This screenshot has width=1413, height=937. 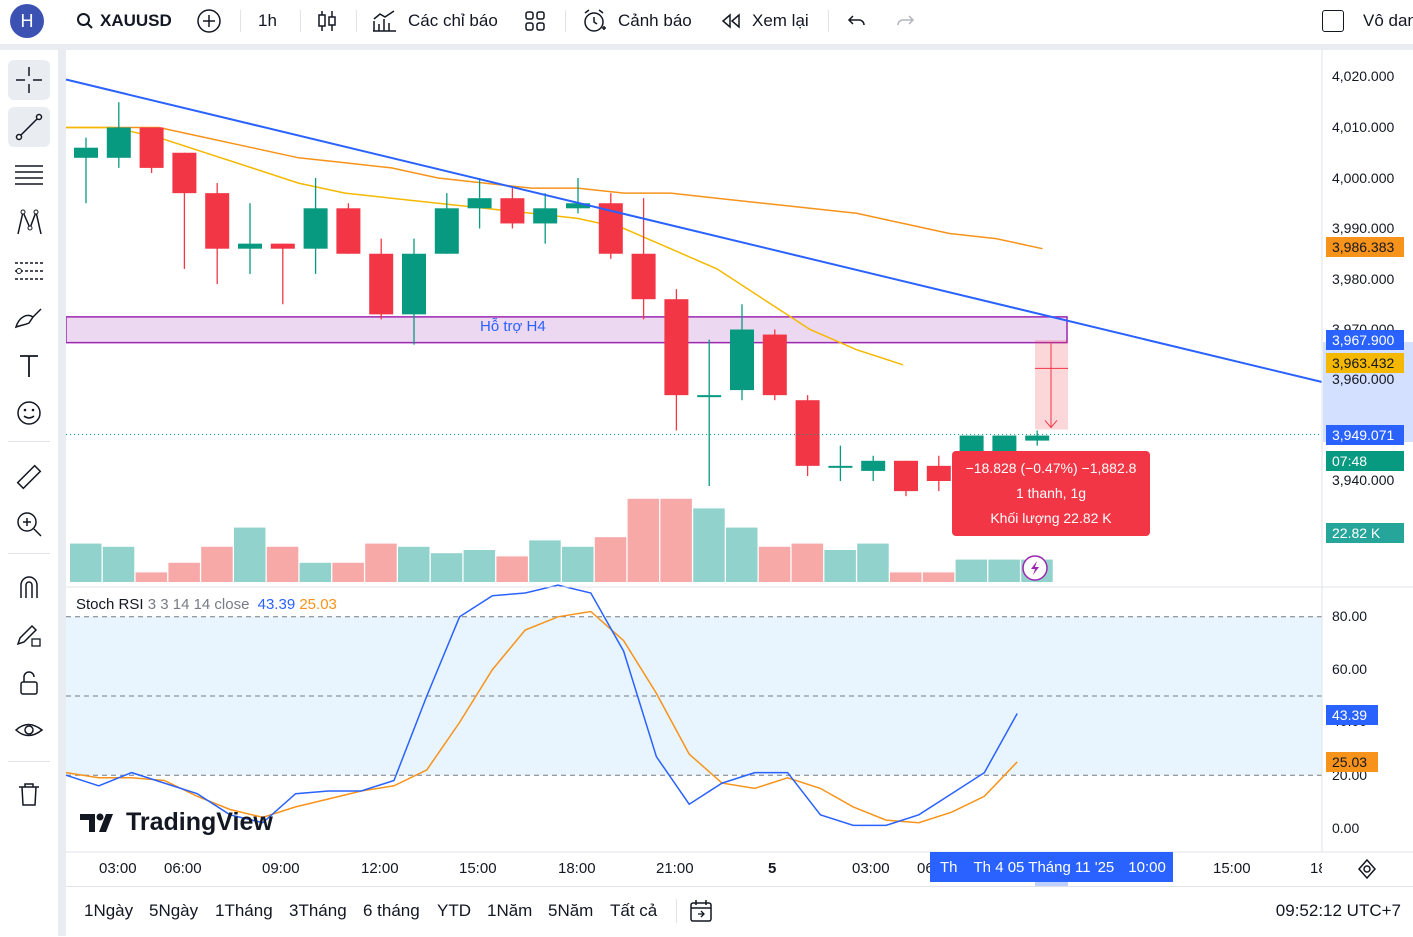 I want to click on settings-icon, so click(x=1367, y=869).